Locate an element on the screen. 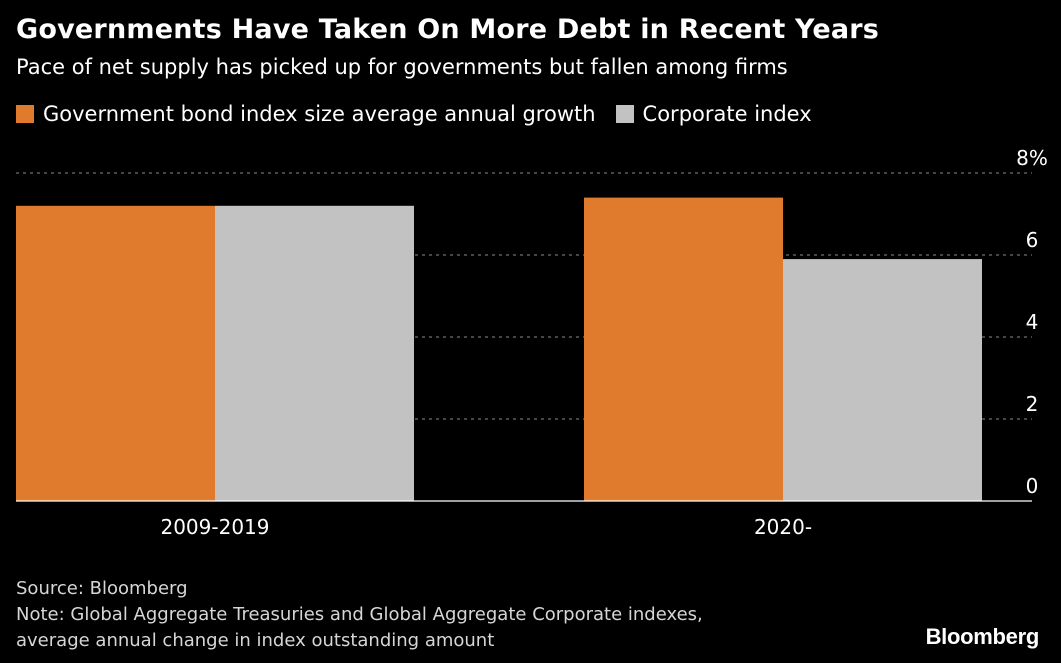 The image size is (1061, 663). source-note: Source: Bloomberg is located at coordinates (102, 588).